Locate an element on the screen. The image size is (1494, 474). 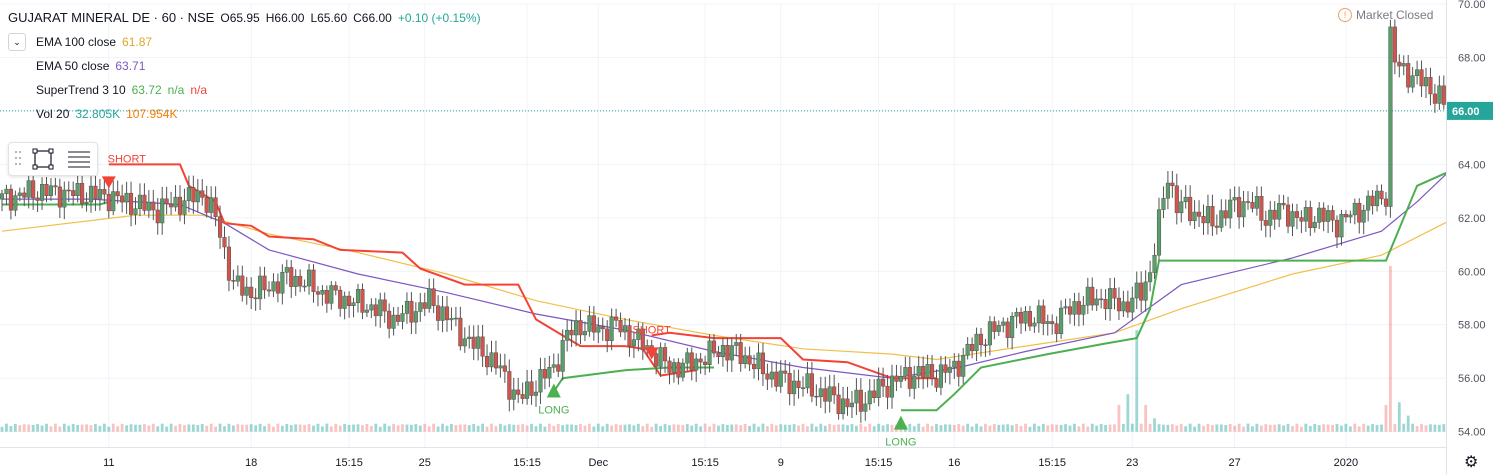
long-arrow is located at coordinates (900, 422).